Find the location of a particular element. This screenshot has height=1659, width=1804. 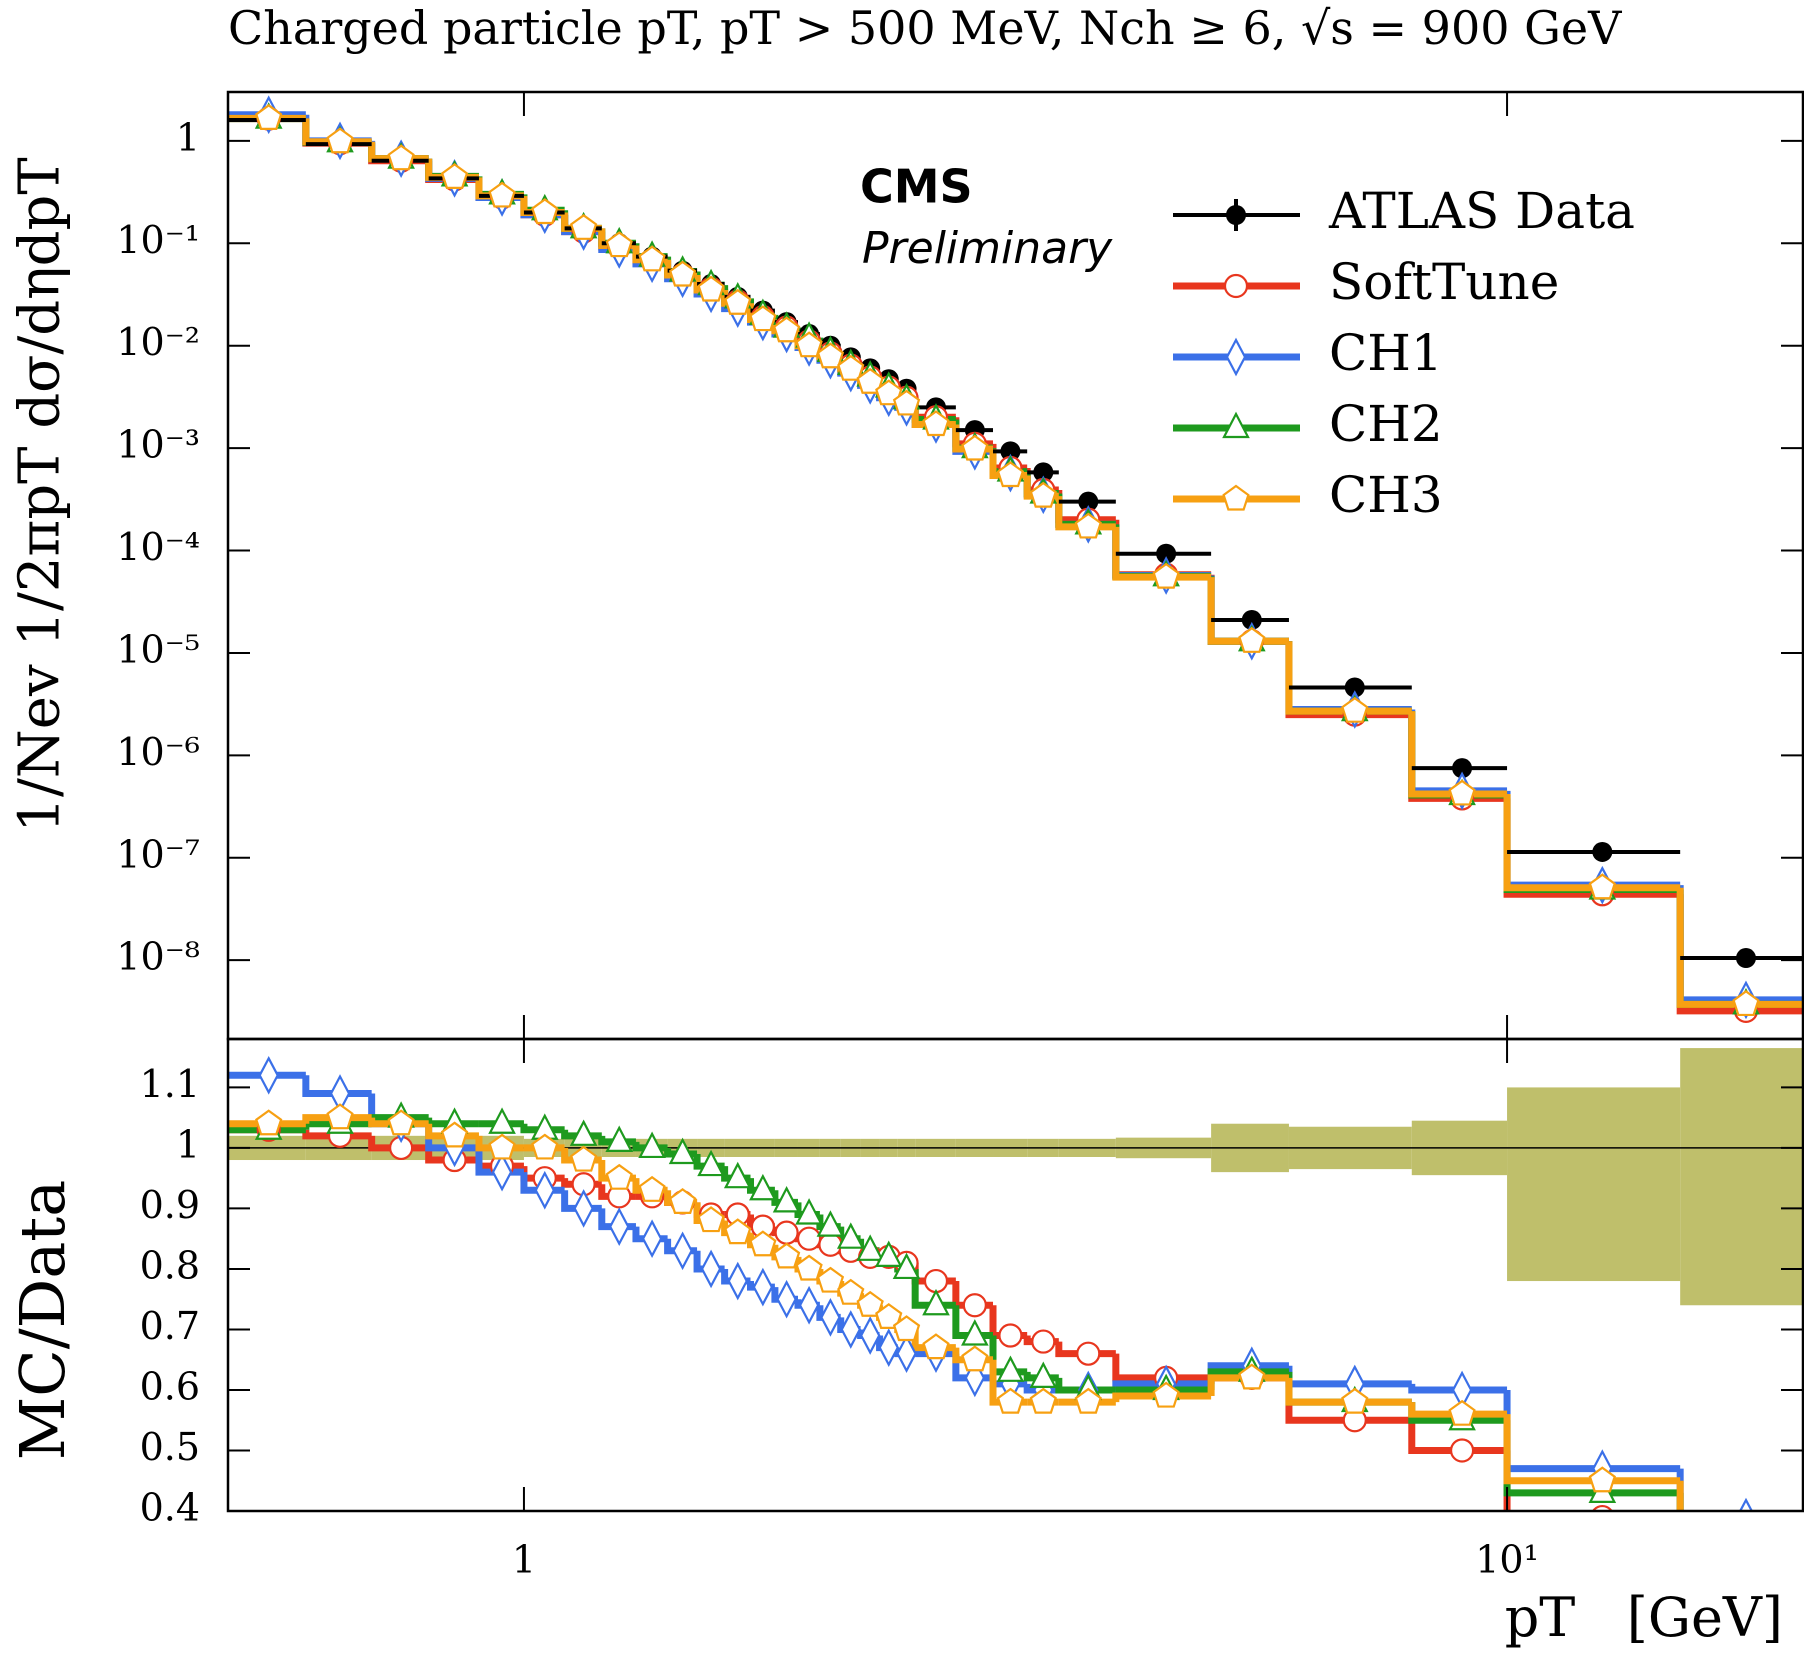

uncertainty-band is located at coordinates (1594, 1184).